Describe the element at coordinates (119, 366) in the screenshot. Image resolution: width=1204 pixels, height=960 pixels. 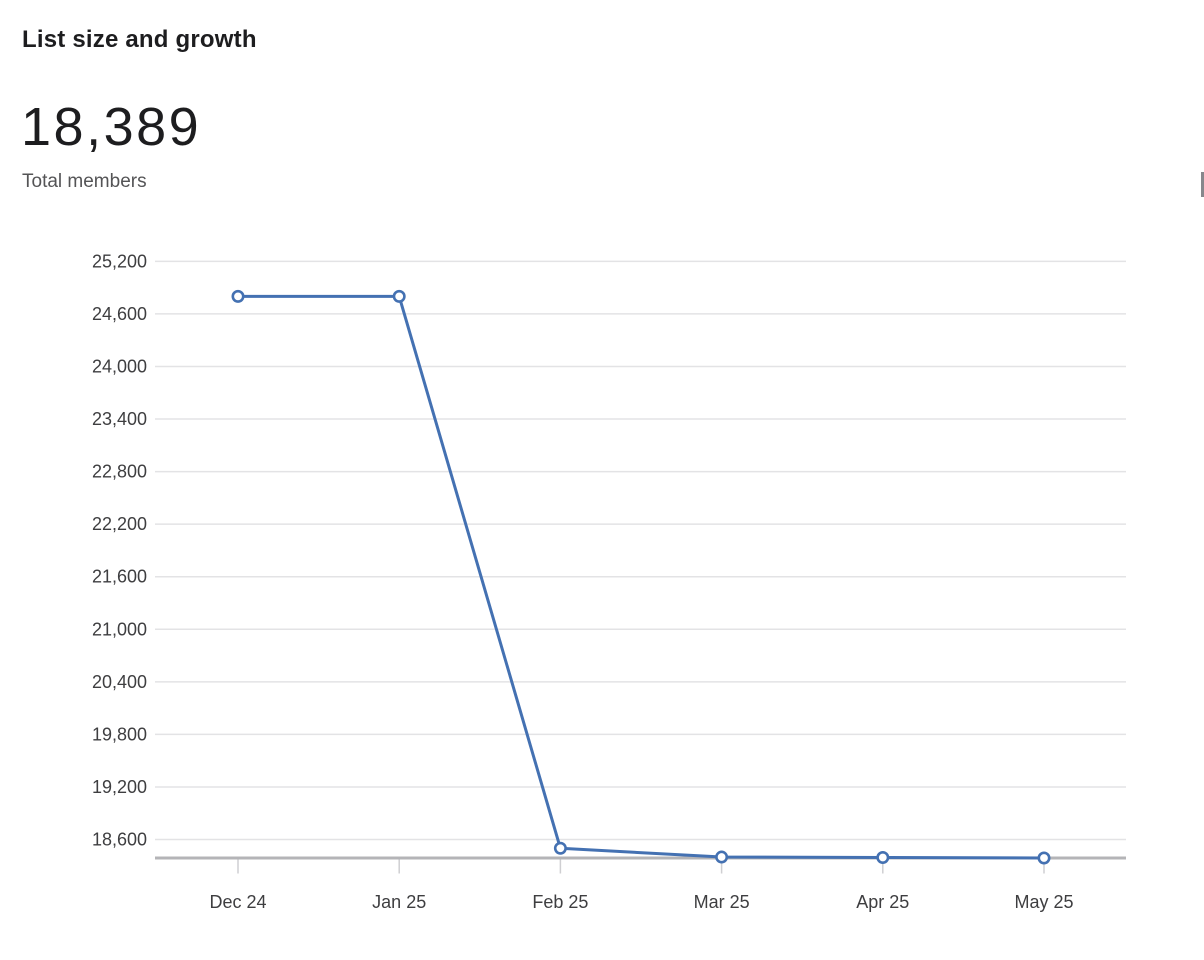
I see `y-axis-tick-label: 24,000` at that location.